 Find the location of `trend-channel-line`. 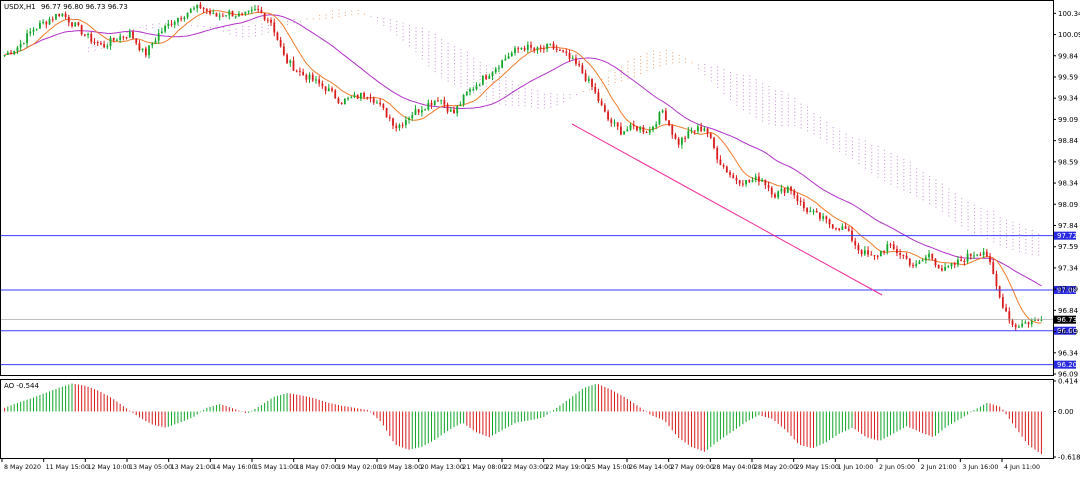

trend-channel-line is located at coordinates (727, 209).